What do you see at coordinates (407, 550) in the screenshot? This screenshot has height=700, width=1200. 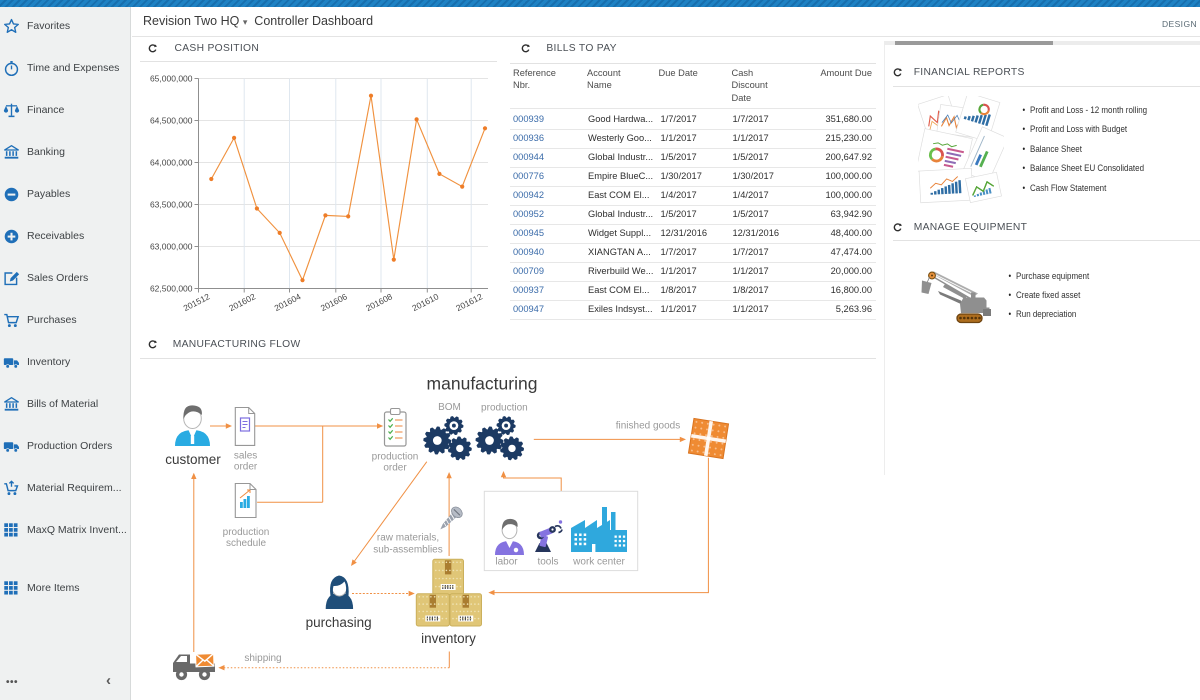 I see `svg-text: sub-assemblies` at bounding box center [407, 550].